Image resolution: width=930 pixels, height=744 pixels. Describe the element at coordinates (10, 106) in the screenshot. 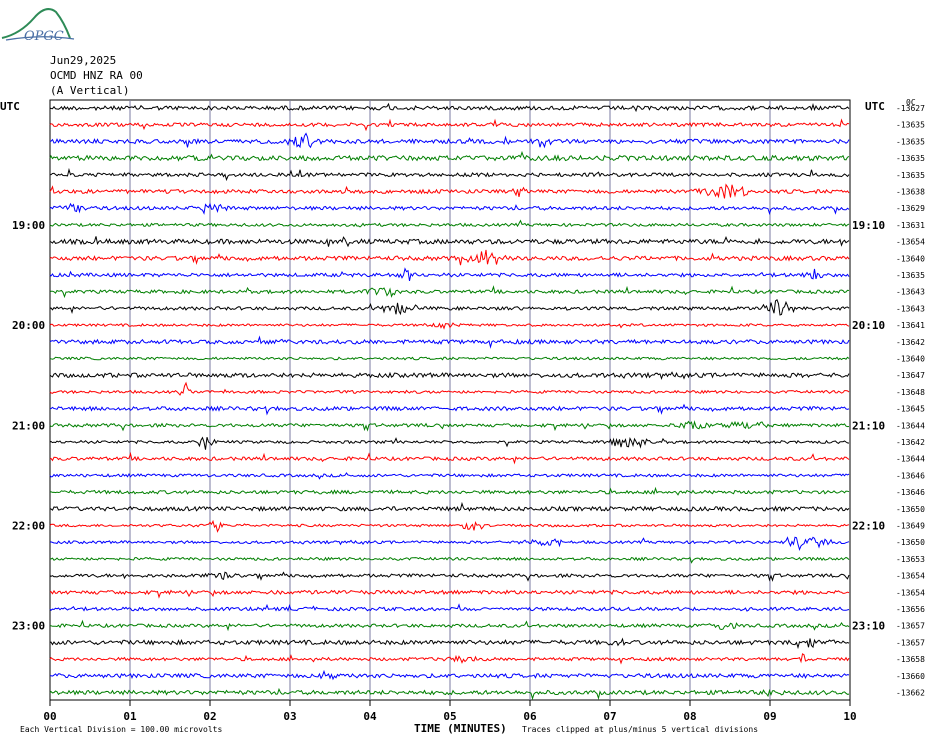

I see `utc-label-left: UTC` at that location.